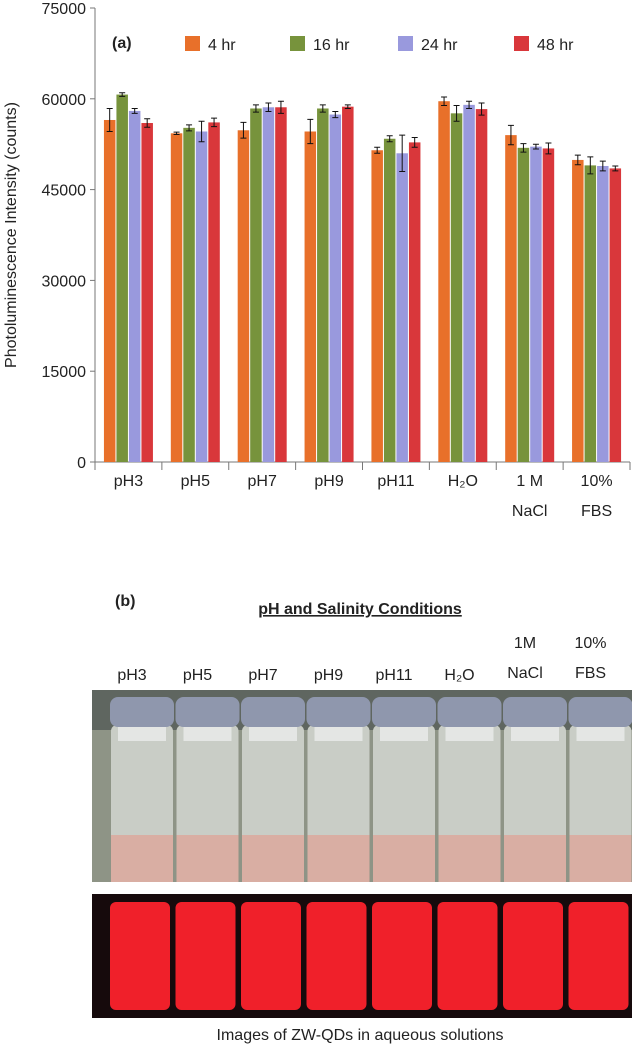 The width and height of the screenshot is (632, 1050). What do you see at coordinates (81, 463) in the screenshot?
I see `y-tick-label: 0` at bounding box center [81, 463].